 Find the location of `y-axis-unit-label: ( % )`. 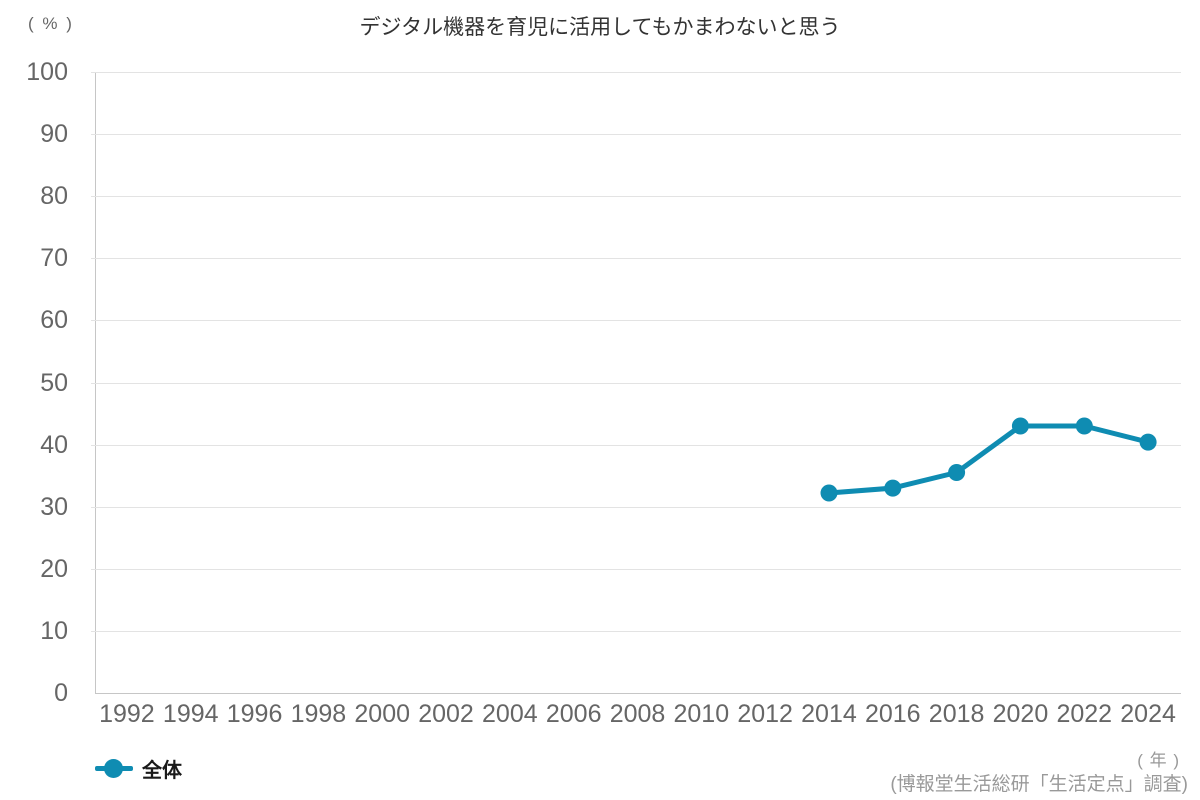

y-axis-unit-label: ( % ) is located at coordinates (51, 23).